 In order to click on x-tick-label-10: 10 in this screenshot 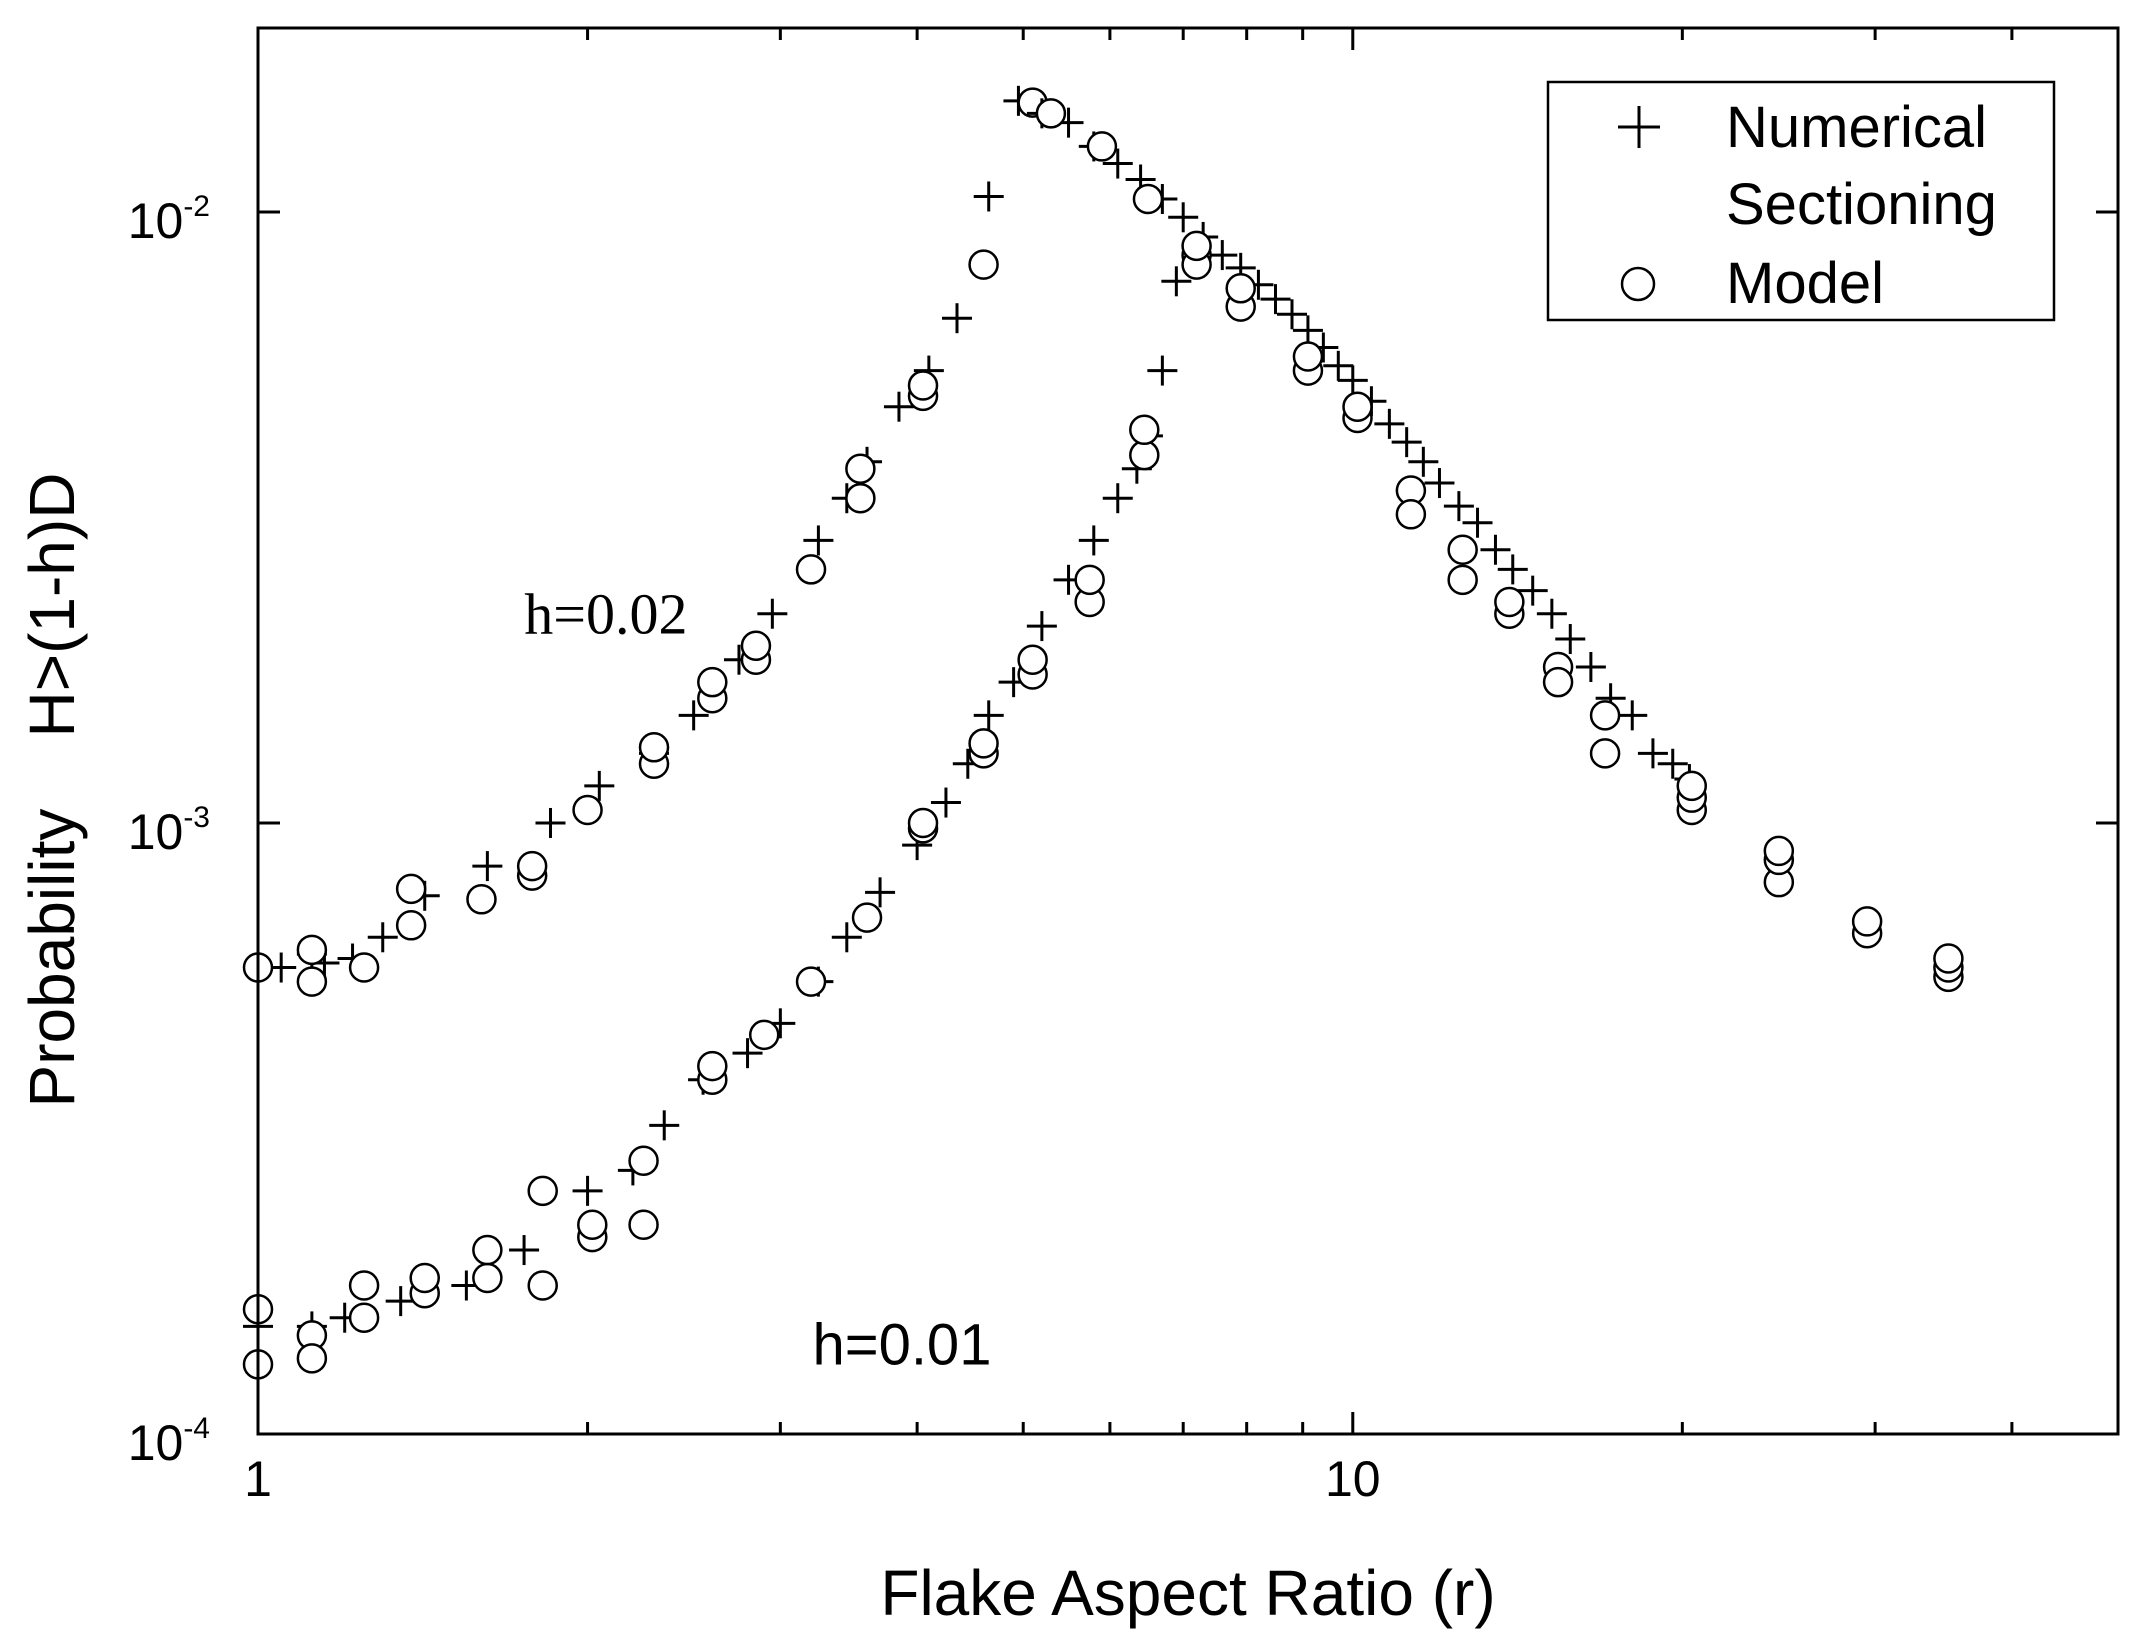, I will do `click(1353, 1479)`.